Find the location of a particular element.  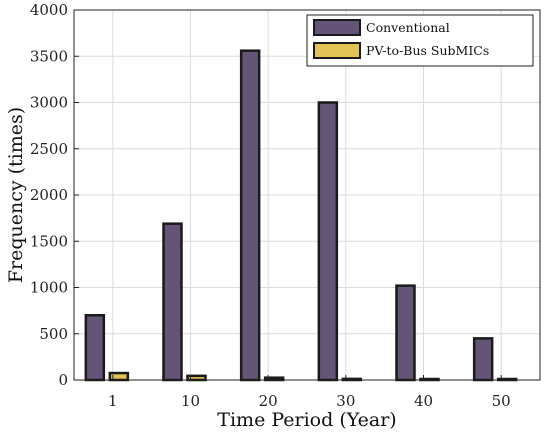

y-axis-title: Frequency (times) is located at coordinates (16, 195).